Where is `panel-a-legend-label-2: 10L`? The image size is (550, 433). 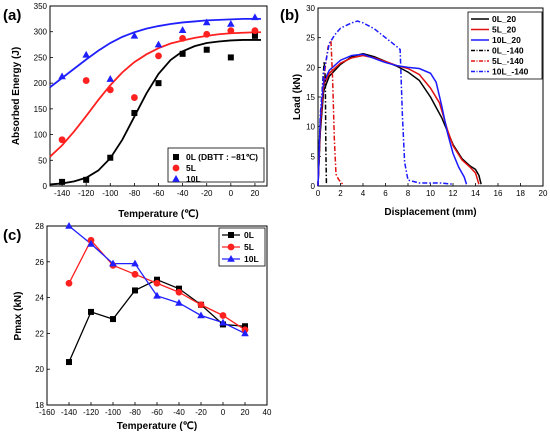 panel-a-legend-label-2: 10L is located at coordinates (193, 179).